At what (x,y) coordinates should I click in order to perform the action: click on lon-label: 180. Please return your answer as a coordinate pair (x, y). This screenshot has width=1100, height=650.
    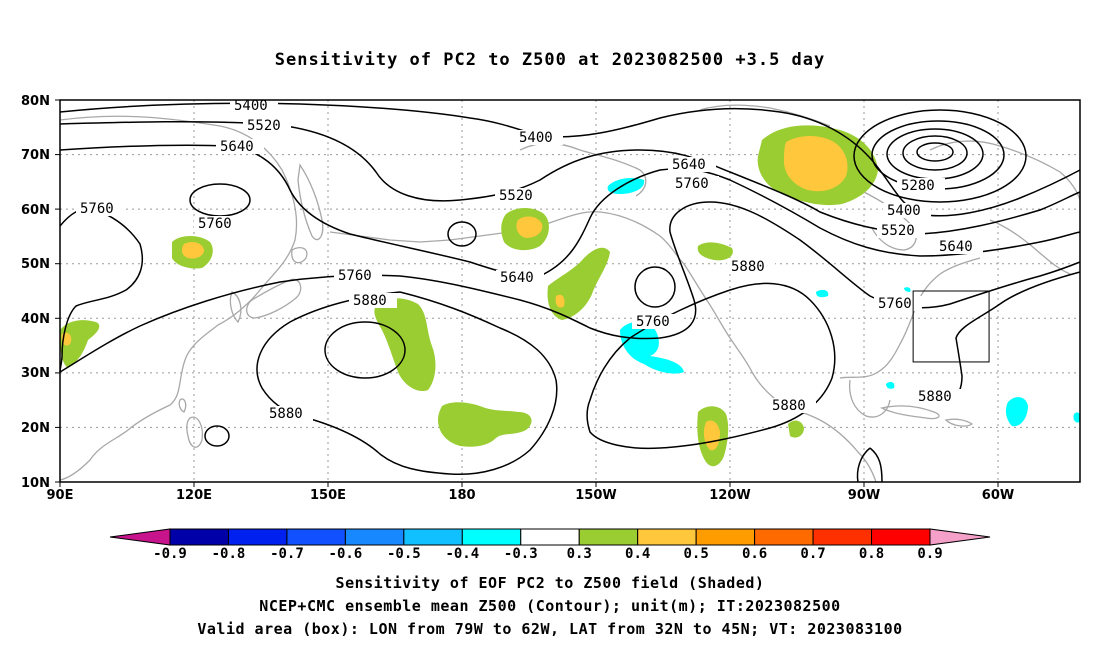
    Looking at the image, I should click on (461, 495).